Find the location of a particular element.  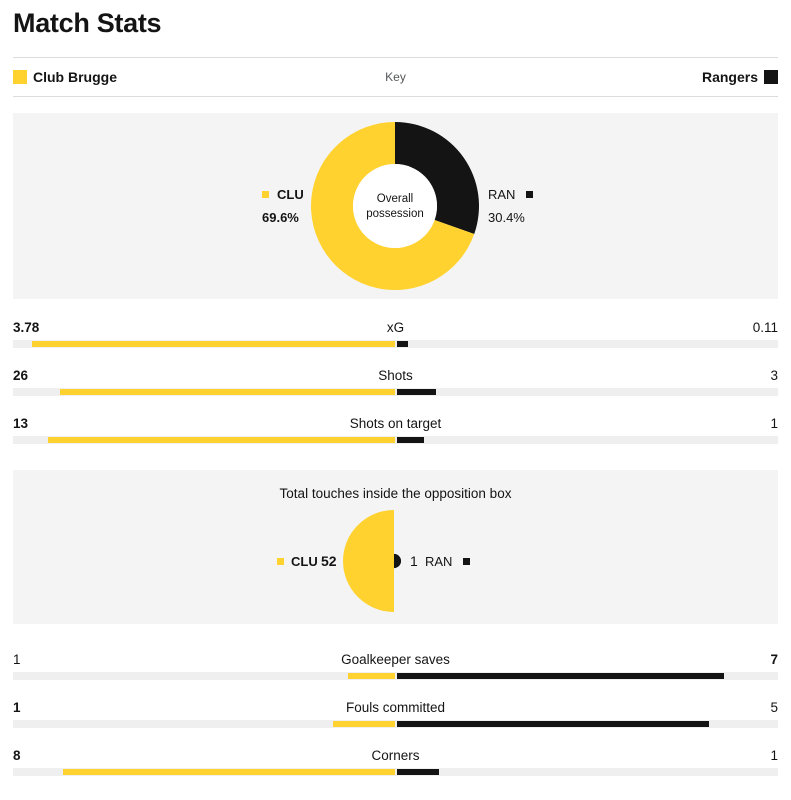

touches-semicircles is located at coordinates (372, 561).